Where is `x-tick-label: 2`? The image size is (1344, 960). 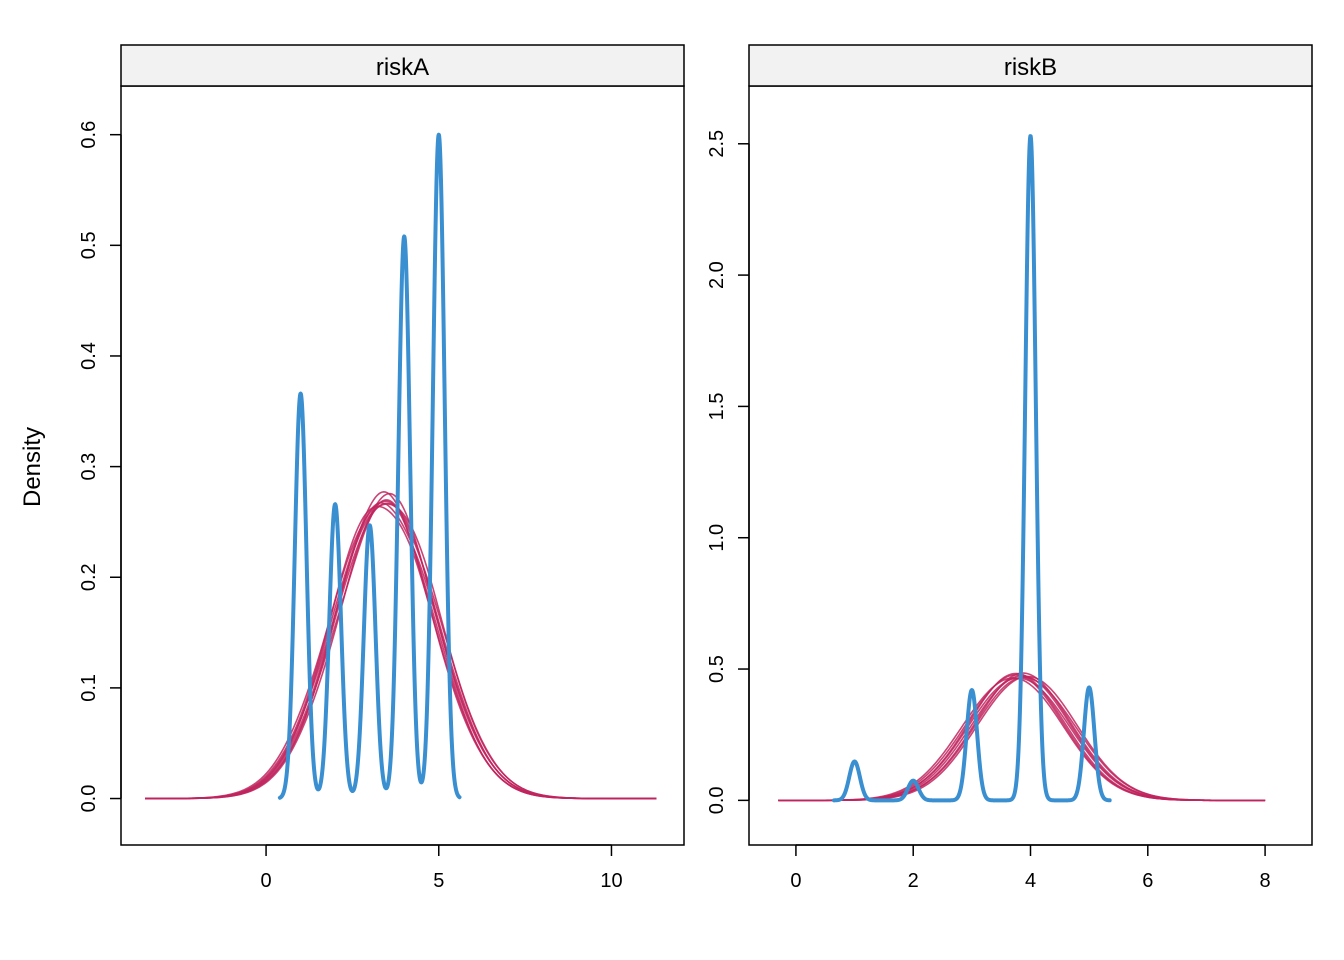 x-tick-label: 2 is located at coordinates (913, 881).